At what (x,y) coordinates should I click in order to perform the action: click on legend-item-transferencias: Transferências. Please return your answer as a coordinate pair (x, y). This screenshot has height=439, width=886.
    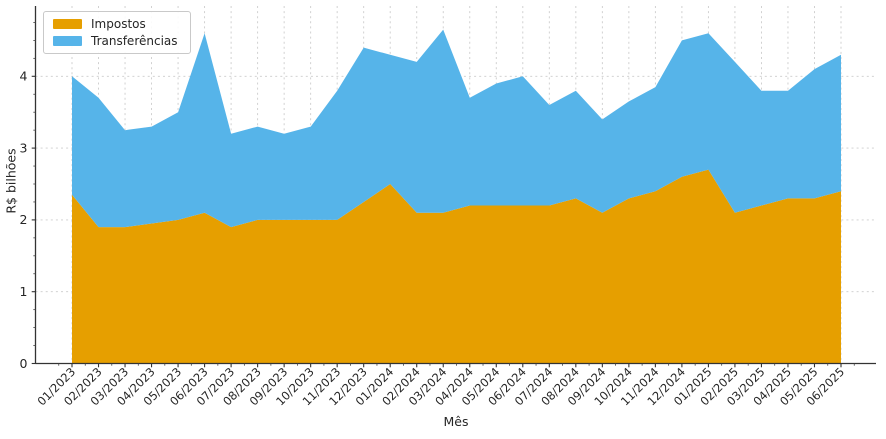
    Looking at the image, I should click on (115, 41).